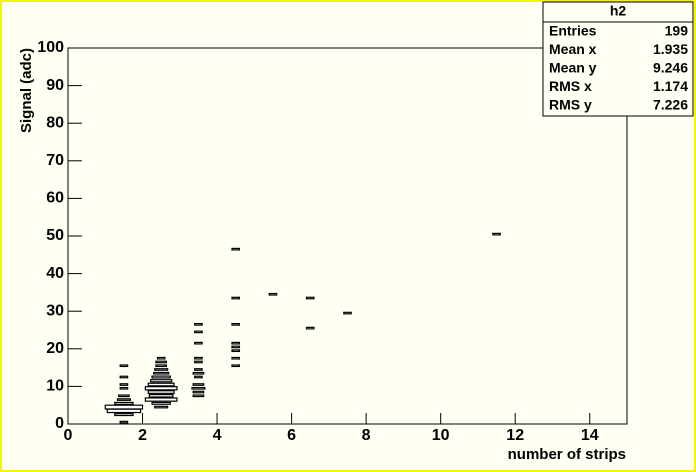 The height and width of the screenshot is (472, 696). What do you see at coordinates (55, 273) in the screenshot?
I see `y-tick-label: 40` at bounding box center [55, 273].